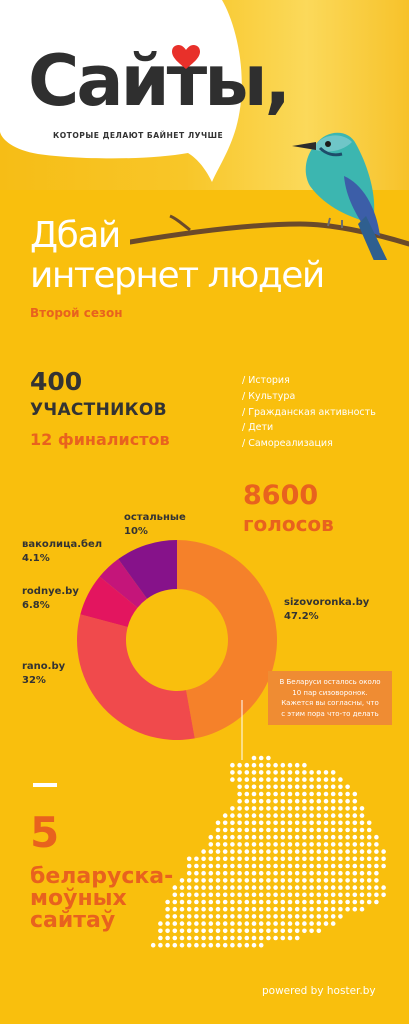 The width and height of the screenshot is (409, 1024). What do you see at coordinates (98, 410) in the screenshot?
I see `participants-label: УЧАСТНИКОВ` at bounding box center [98, 410].